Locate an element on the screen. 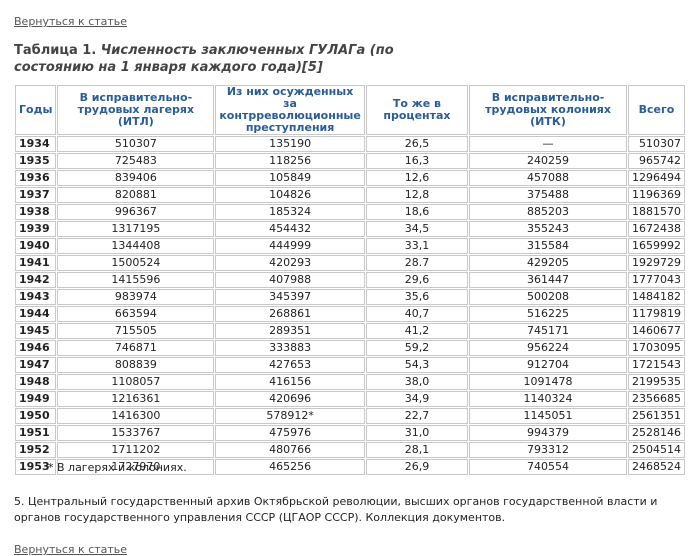 The height and width of the screenshot is (556, 700). table-cell: 1179819 is located at coordinates (656, 314).